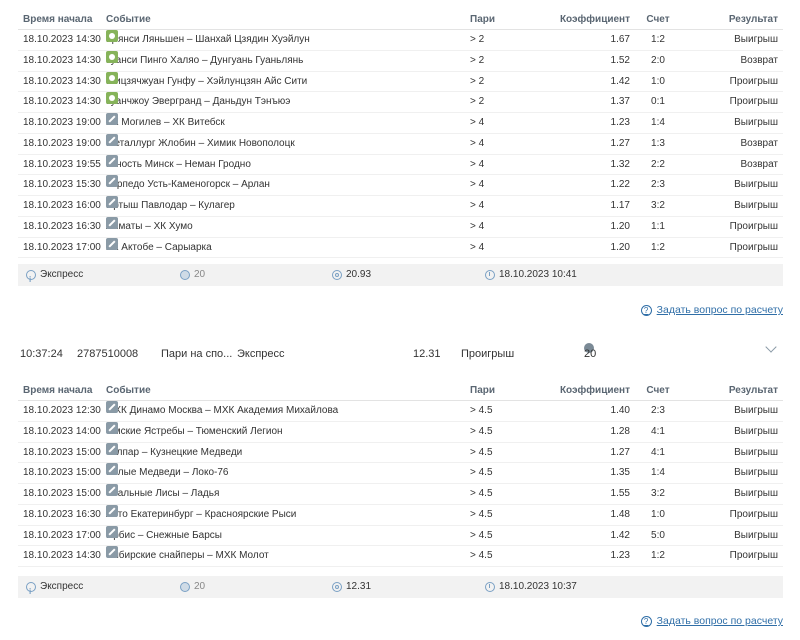 The height and width of the screenshot is (640, 800). Describe the element at coordinates (62, 431) in the screenshot. I see `cell-time: 18.10.2023 14:00` at that location.